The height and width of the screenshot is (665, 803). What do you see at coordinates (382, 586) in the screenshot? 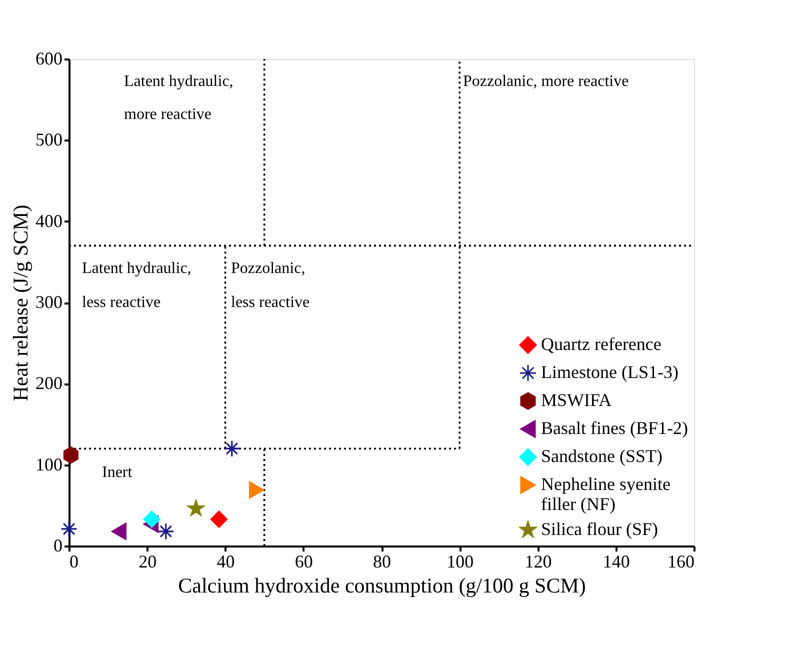
I see `x-axis-title: Calcium hydroxide consumption (g/100 g SCM)` at bounding box center [382, 586].